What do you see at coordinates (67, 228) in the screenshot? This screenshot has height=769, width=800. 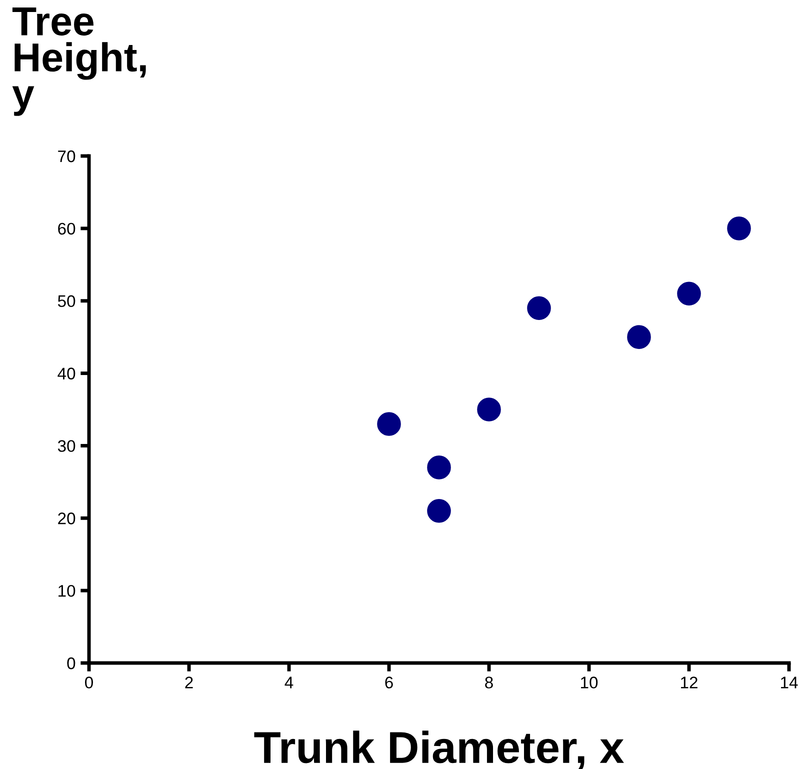 I see `y-tick-label: 60` at bounding box center [67, 228].